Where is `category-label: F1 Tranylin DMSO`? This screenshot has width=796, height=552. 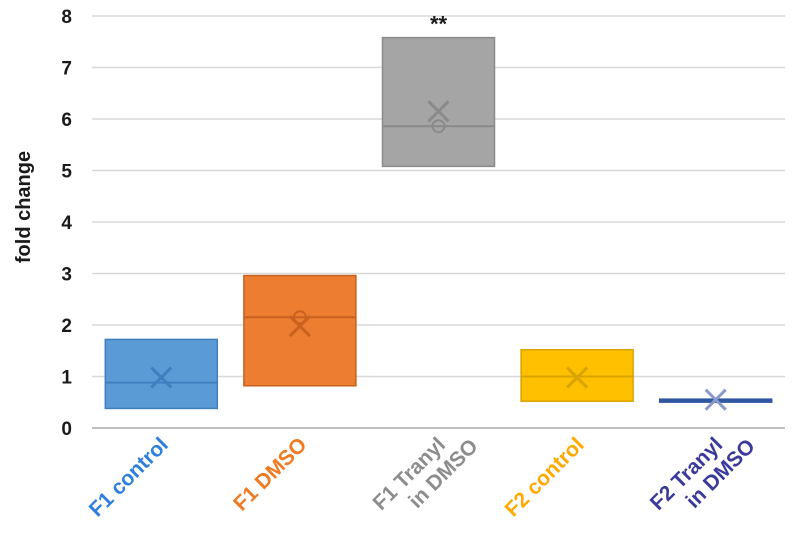
category-label: F1 Tranylin DMSO is located at coordinates (426, 475).